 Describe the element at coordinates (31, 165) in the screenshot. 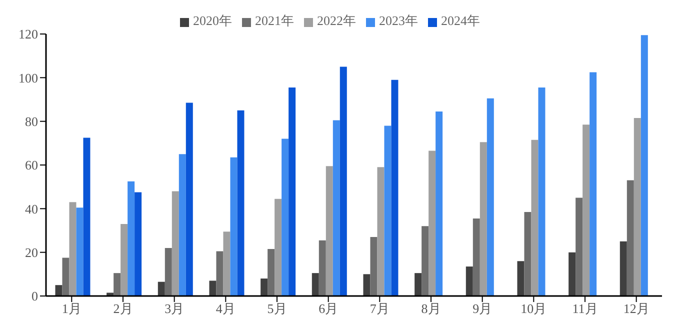

I see `y-tick-label: 60` at that location.